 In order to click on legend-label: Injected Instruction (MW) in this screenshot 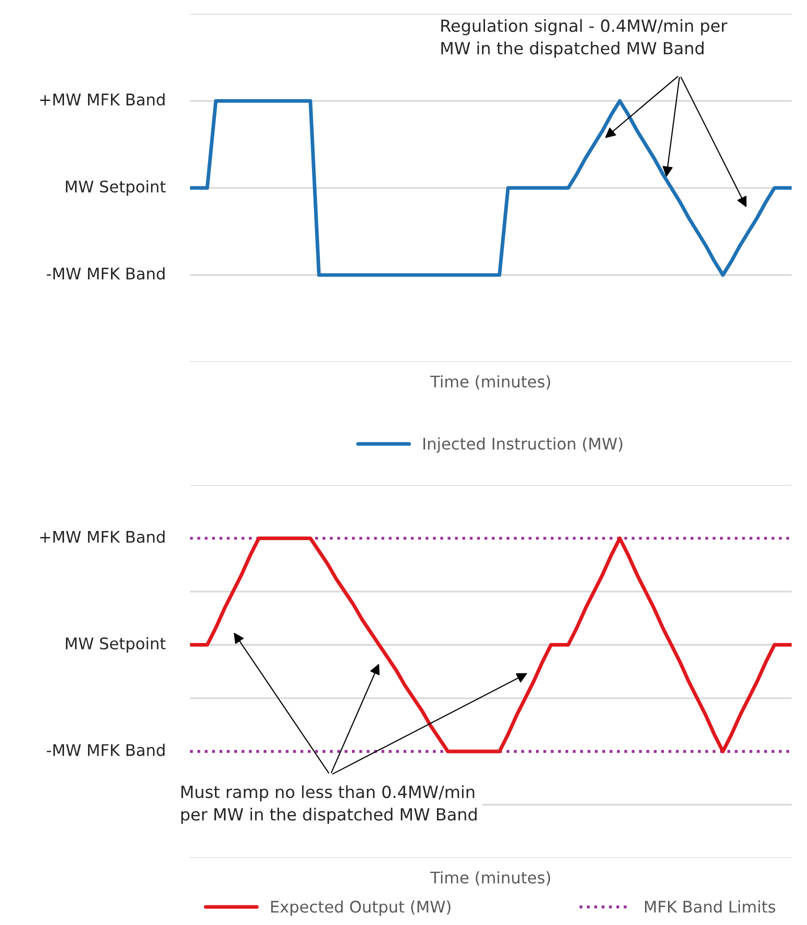, I will do `click(522, 445)`.